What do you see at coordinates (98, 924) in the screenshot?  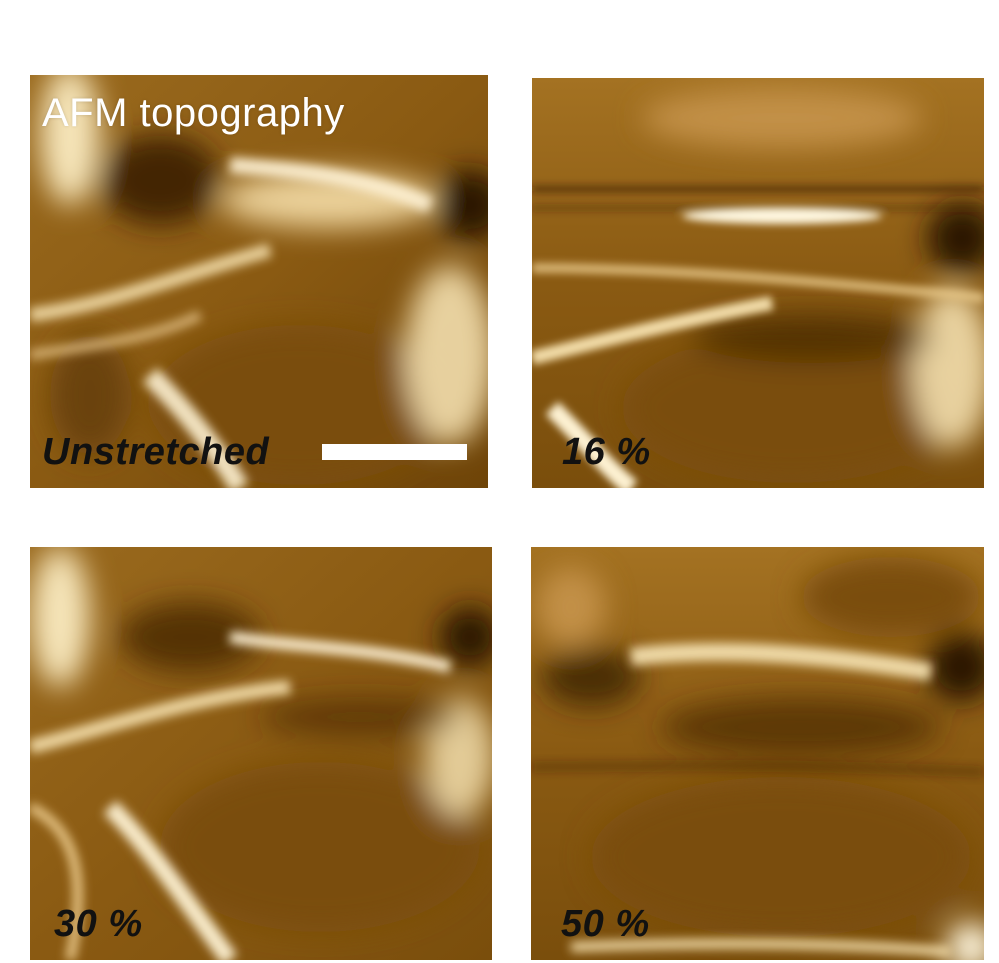 I see `strain-label-30-percent: 30 %` at bounding box center [98, 924].